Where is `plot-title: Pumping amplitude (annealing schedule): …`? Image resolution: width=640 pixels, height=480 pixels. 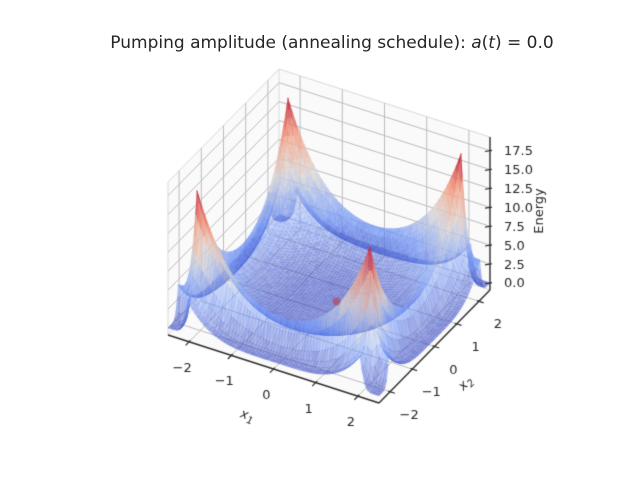
plot-title: Pumping amplitude (annealing schedule): … is located at coordinates (331, 43).